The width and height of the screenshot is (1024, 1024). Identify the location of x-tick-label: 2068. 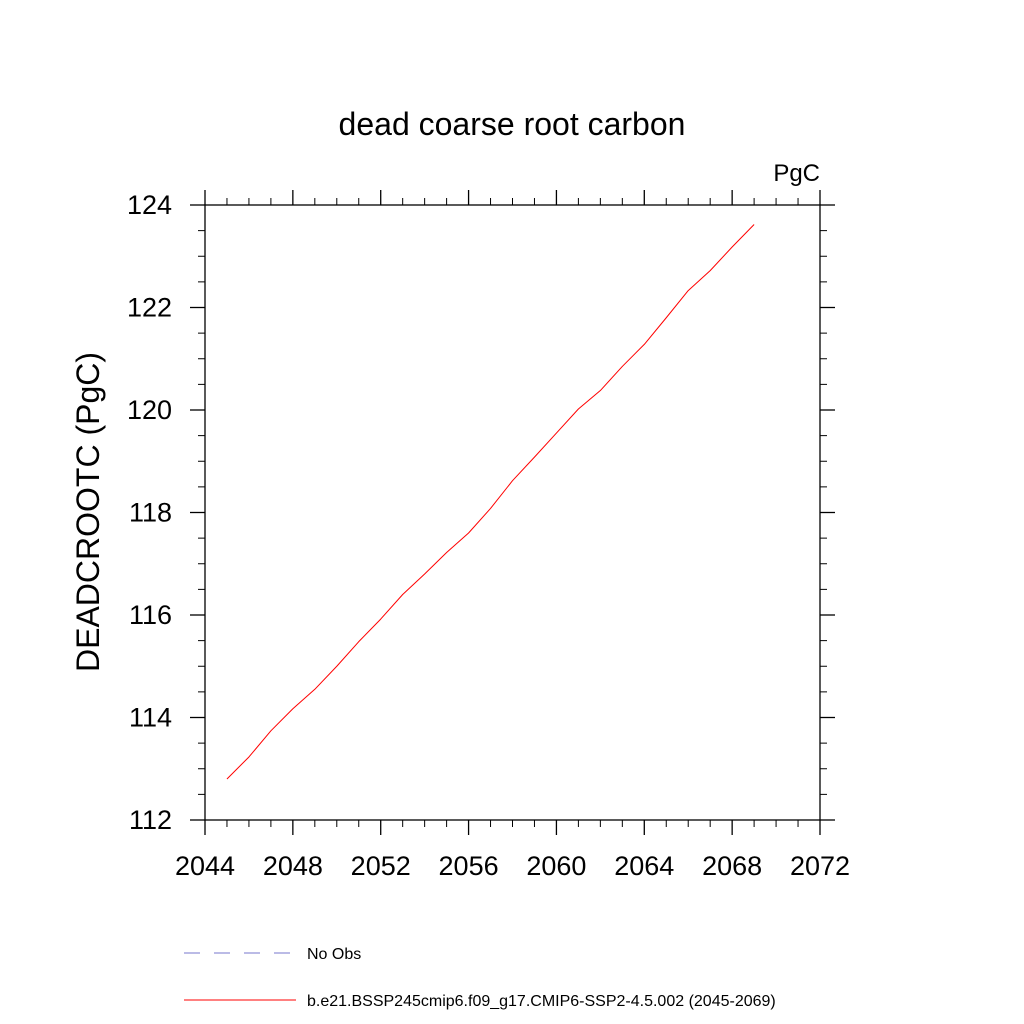
(732, 866).